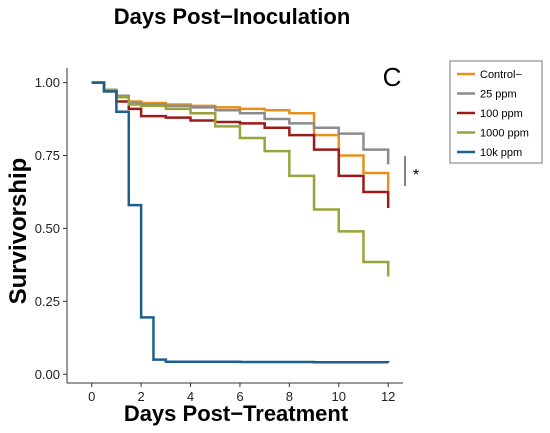 The height and width of the screenshot is (433, 550). Describe the element at coordinates (289, 396) in the screenshot. I see `x-tick-label: 8` at that location.